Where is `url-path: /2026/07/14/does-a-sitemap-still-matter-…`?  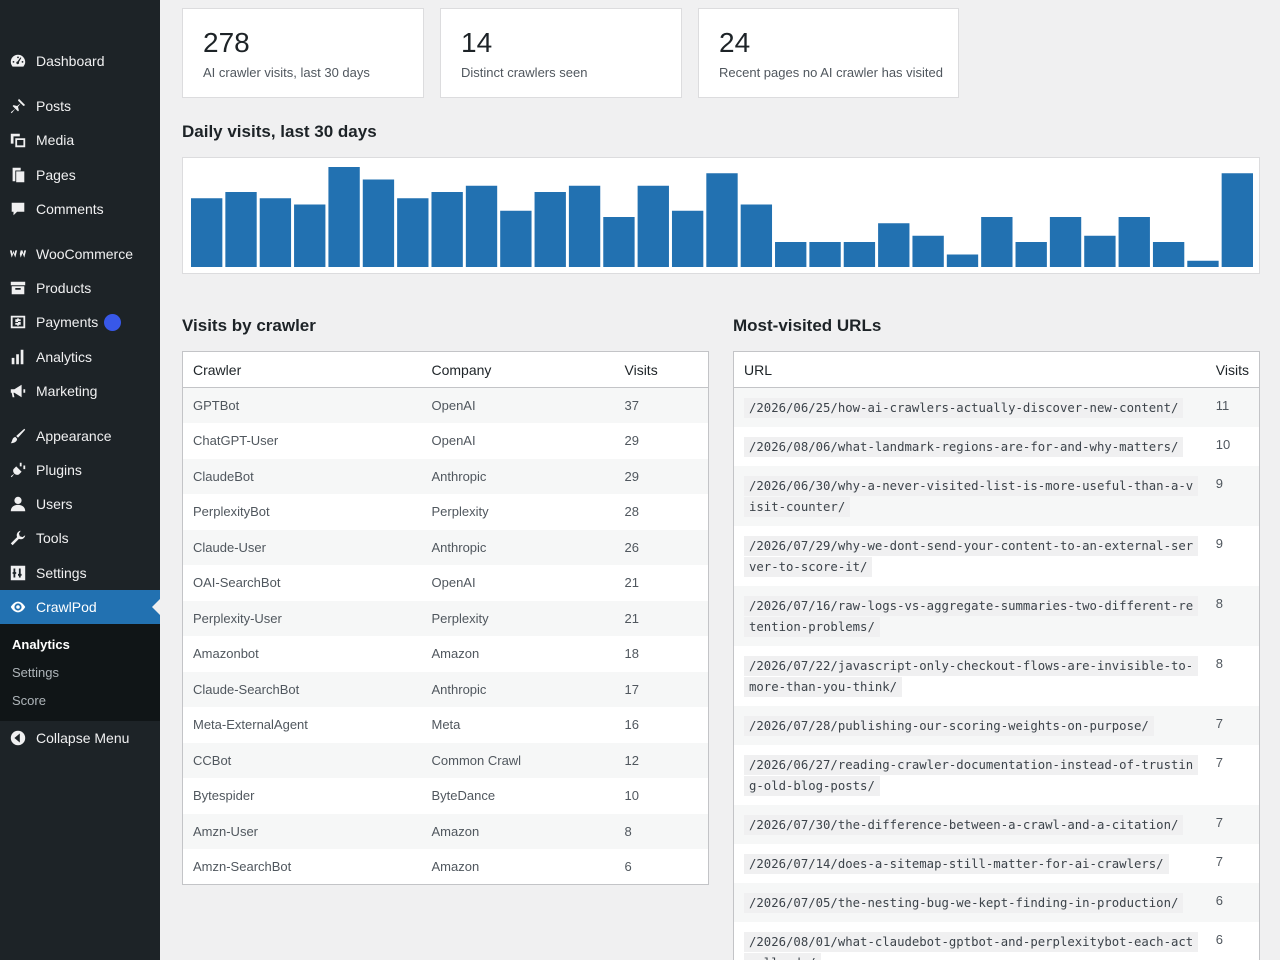 url-path: /2026/07/14/does-a-sitemap-still-matter-… is located at coordinates (956, 864).